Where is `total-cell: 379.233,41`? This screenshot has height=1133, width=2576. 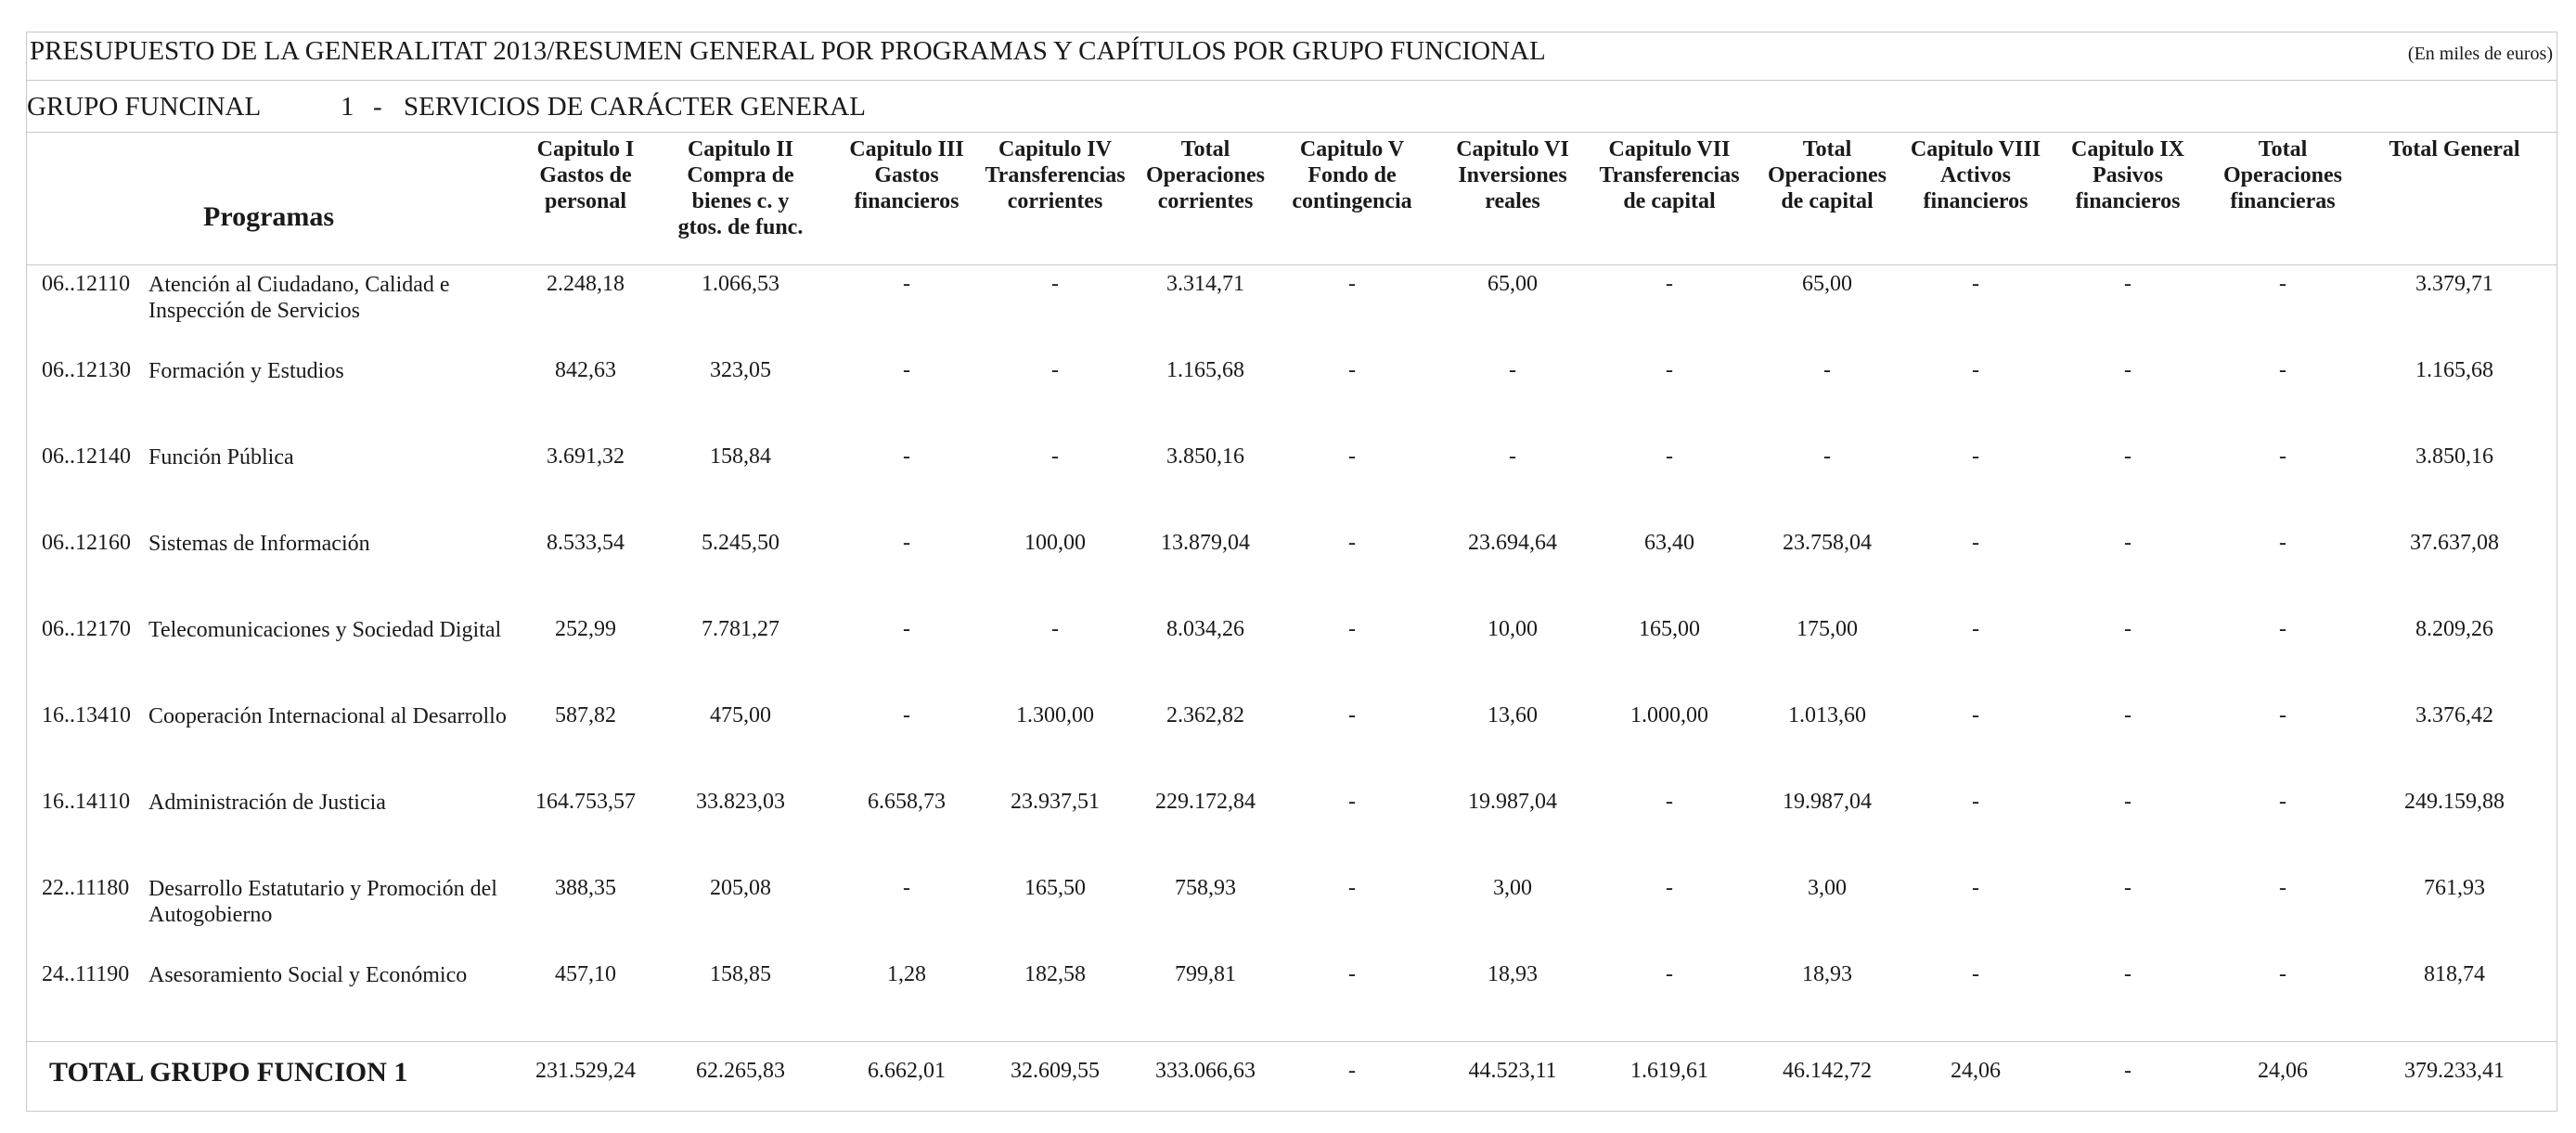 total-cell: 379.233,41 is located at coordinates (2455, 1071).